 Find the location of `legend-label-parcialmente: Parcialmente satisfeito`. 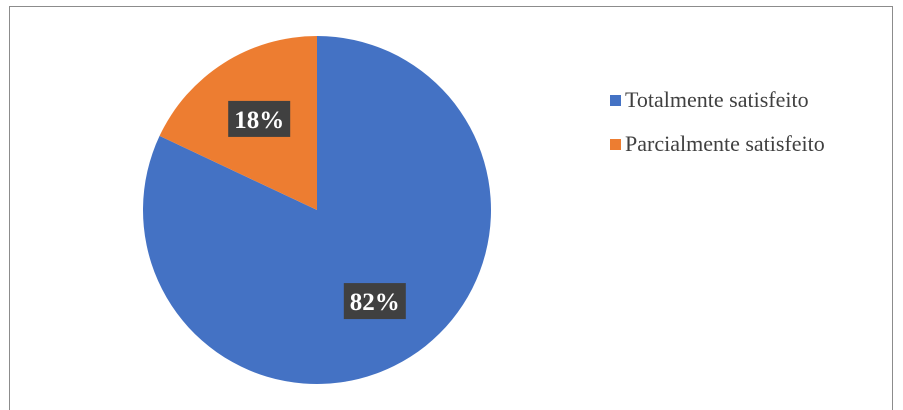

legend-label-parcialmente: Parcialmente satisfeito is located at coordinates (725, 143).